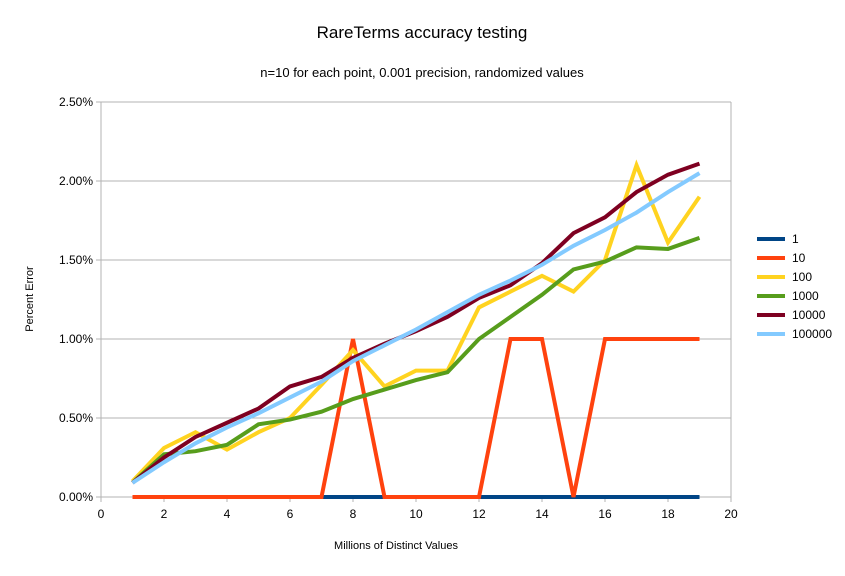  What do you see at coordinates (809, 315) in the screenshot?
I see `legend-label: 10000` at bounding box center [809, 315].